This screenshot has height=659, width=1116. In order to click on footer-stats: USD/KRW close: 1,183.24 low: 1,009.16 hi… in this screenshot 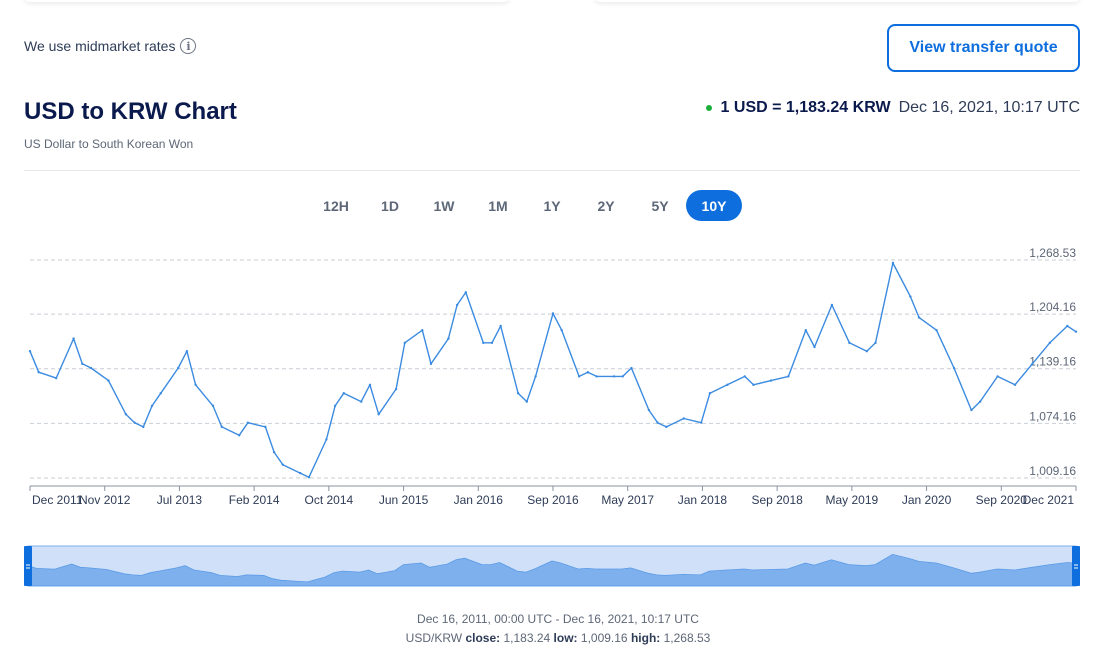, I will do `click(558, 638)`.